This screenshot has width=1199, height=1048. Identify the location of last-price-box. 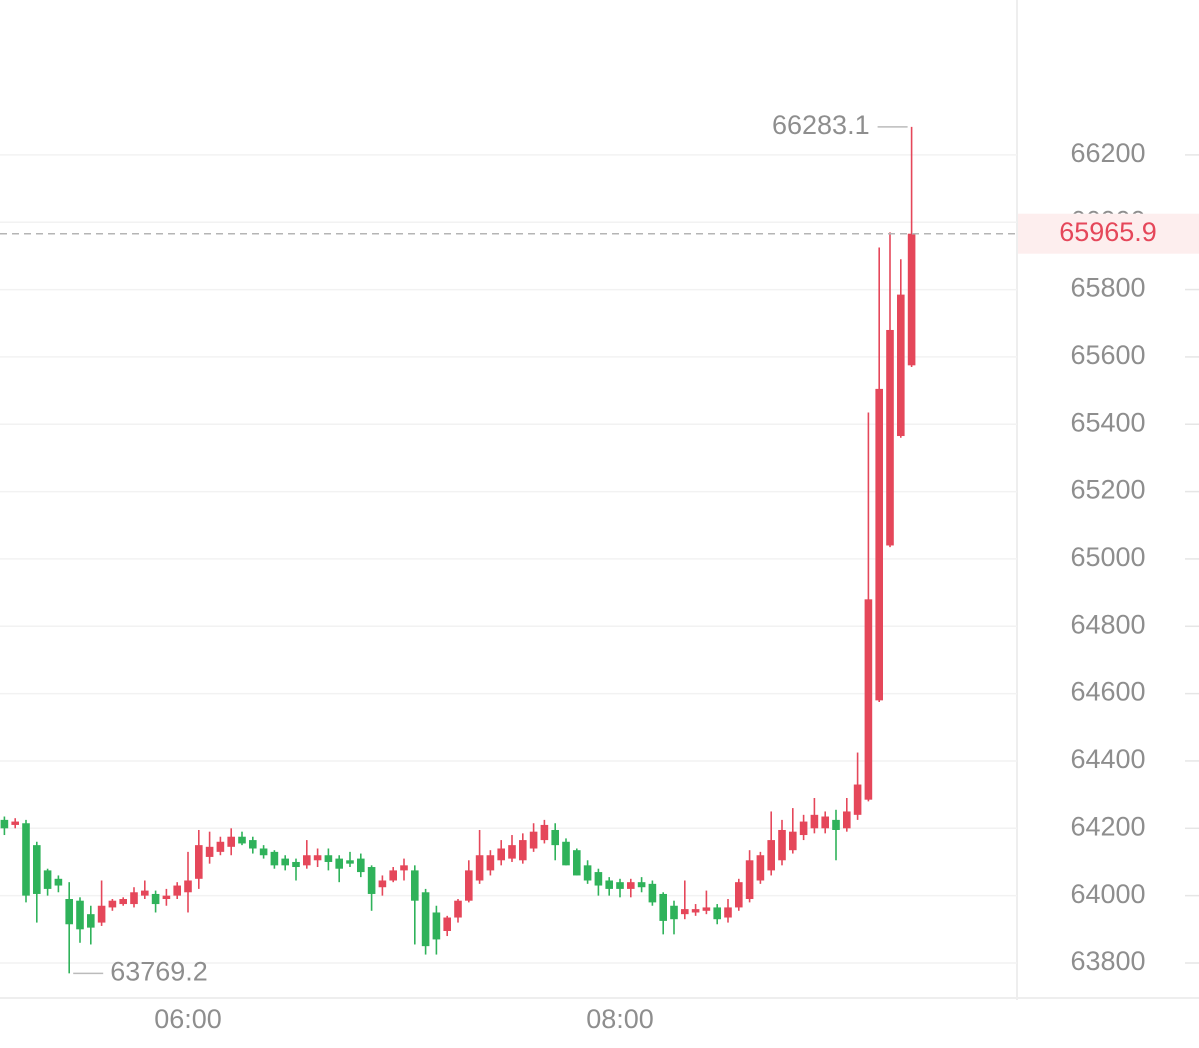
(1108, 233).